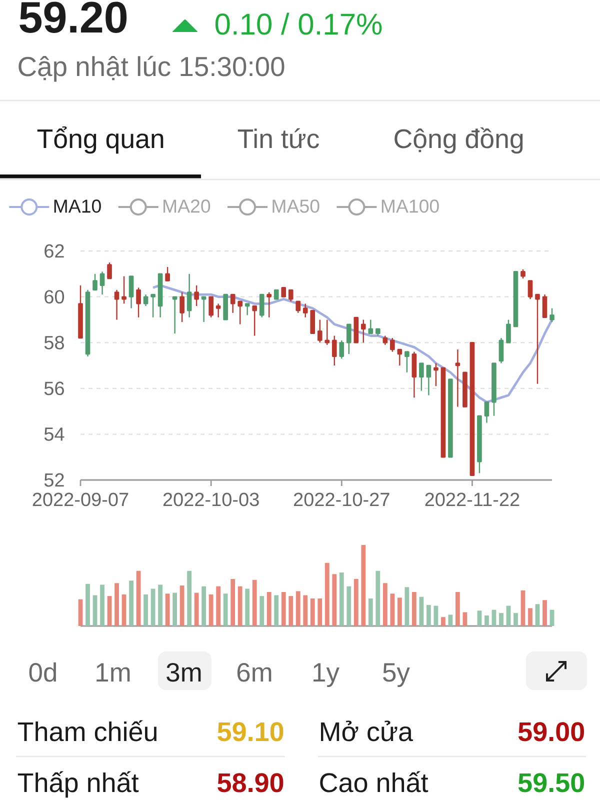 This screenshot has width=600, height=800. Describe the element at coordinates (278, 138) in the screenshot. I see `text: Tin tức` at that location.